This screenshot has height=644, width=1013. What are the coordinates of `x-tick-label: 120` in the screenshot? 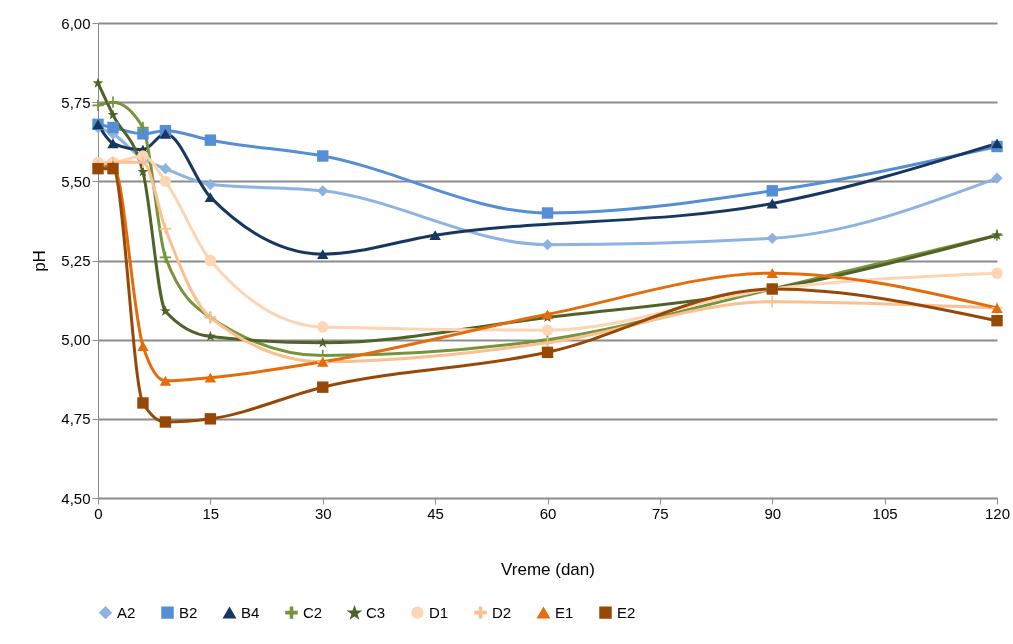 It's located at (997, 513).